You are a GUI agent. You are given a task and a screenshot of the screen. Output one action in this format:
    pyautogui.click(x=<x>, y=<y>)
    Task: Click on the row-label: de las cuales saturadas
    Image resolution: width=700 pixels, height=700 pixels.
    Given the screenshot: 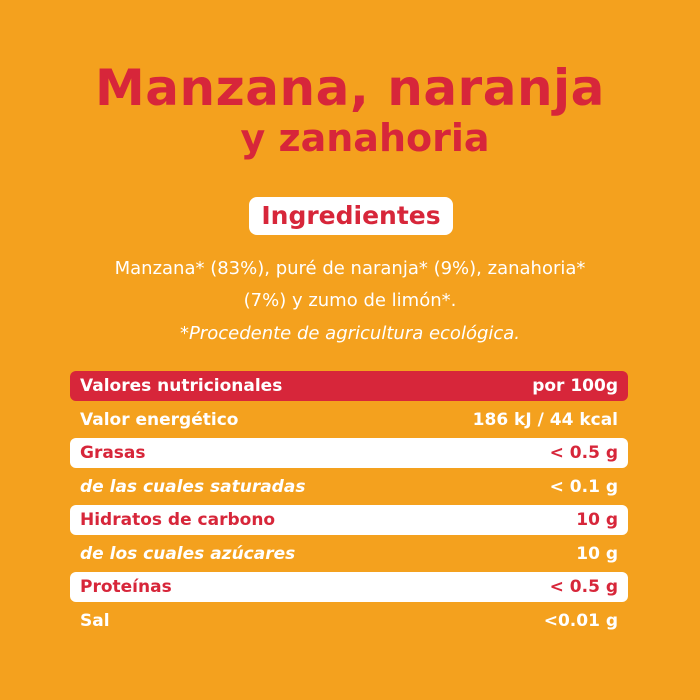 What is the action you would take?
    pyautogui.click(x=193, y=486)
    